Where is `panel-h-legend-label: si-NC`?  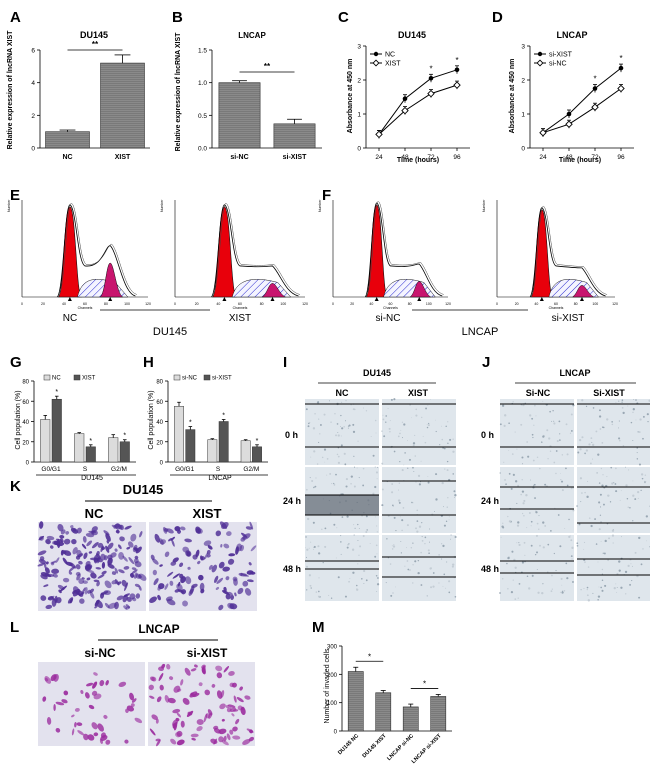
panel-h-legend-label: si-NC is located at coordinates (190, 379).